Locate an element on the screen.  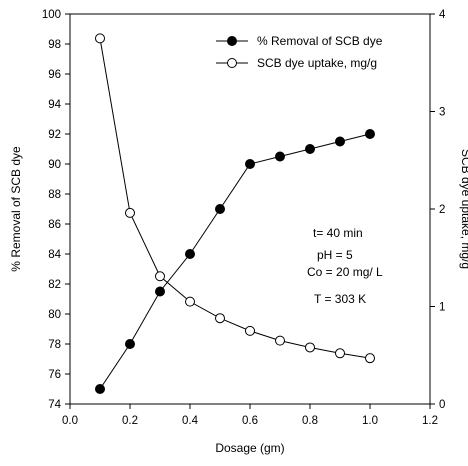
x-tick-label: 1.0 is located at coordinates (370, 421).